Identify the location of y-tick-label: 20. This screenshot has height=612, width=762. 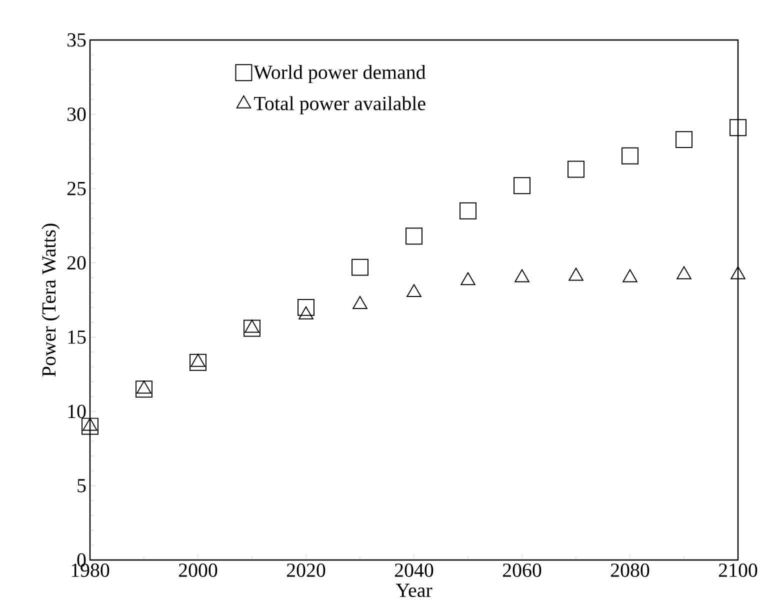
(76, 263).